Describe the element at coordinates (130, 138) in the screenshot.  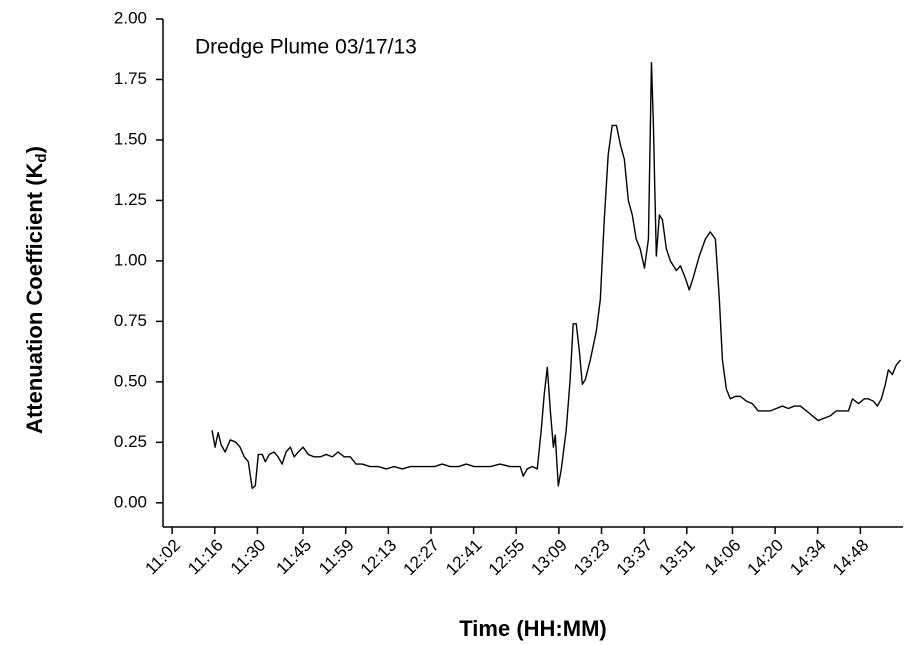
I see `y-tick-label: 1.50` at that location.